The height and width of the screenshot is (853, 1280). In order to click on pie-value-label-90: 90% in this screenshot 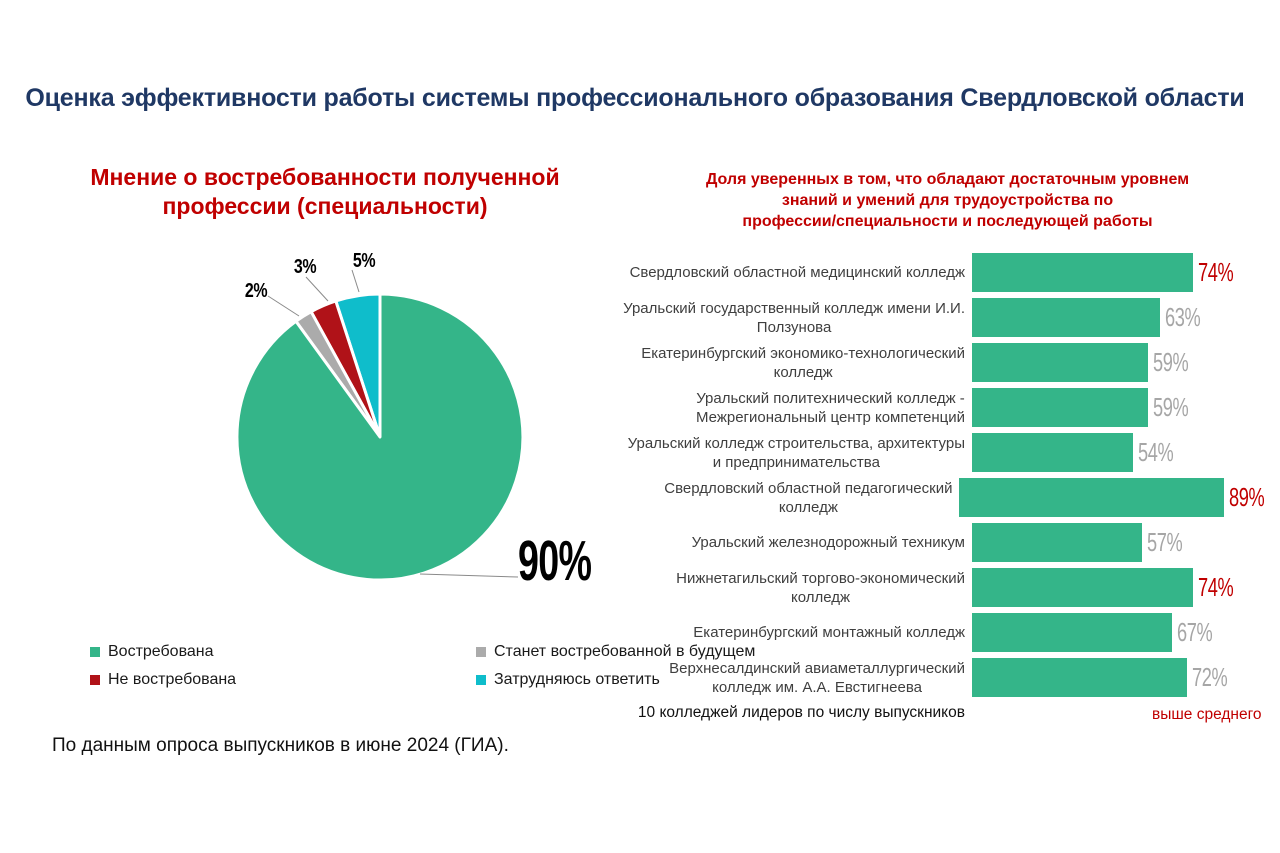, I will do `click(555, 561)`.